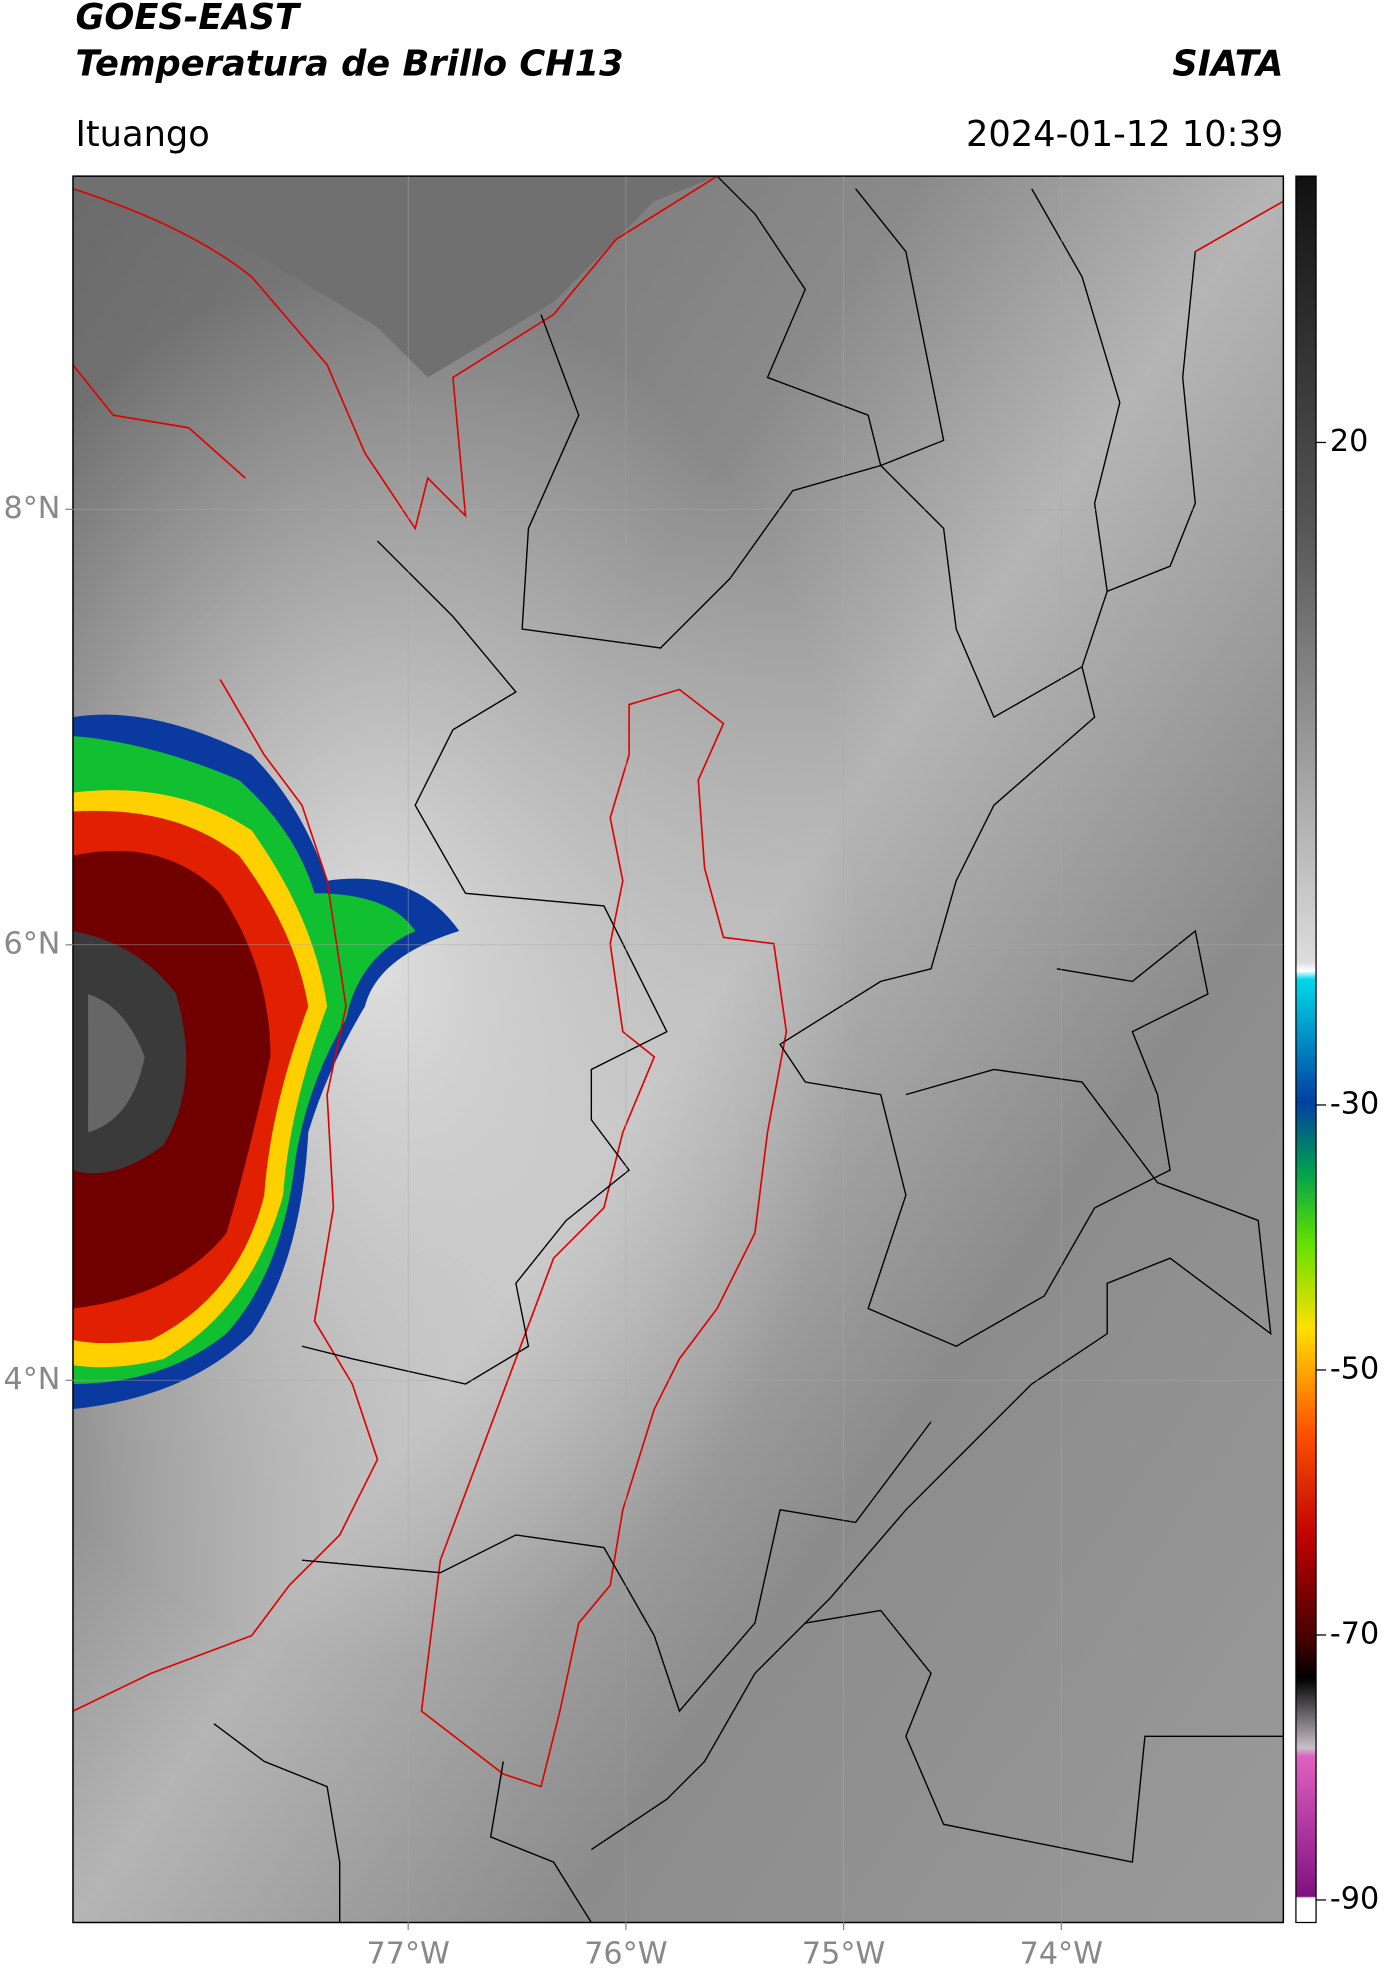 The width and height of the screenshot is (1384, 1981). Describe the element at coordinates (1354, 1368) in the screenshot. I see `colorbar-tick-label: -50` at that location.